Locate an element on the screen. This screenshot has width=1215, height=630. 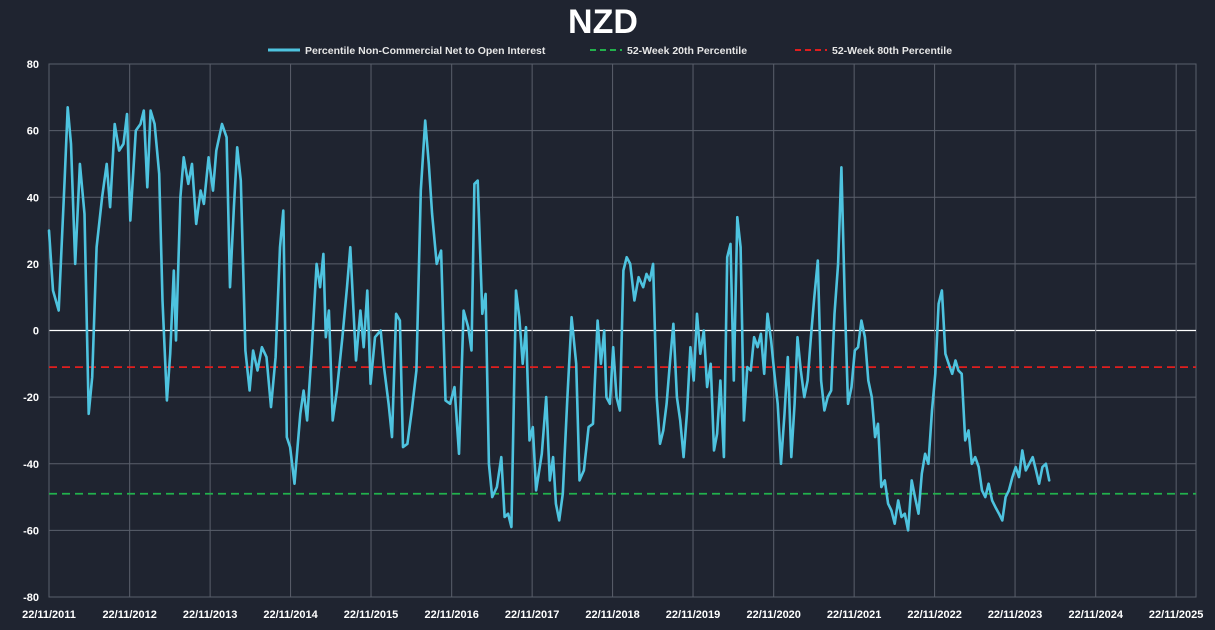
legend-label: 52-Week 20th Percentile is located at coordinates (687, 51).